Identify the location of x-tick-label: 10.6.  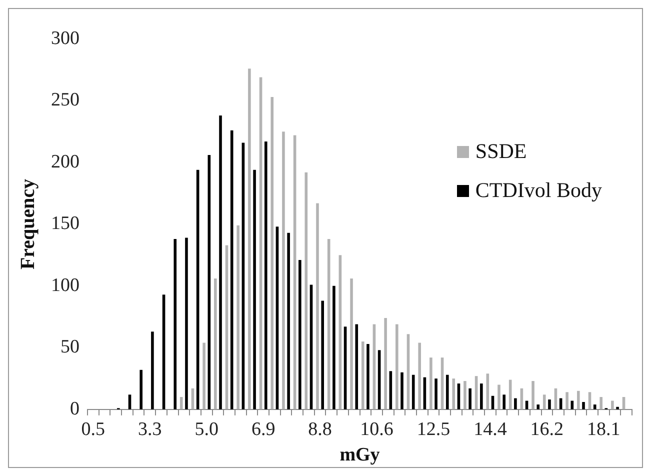
(377, 429).